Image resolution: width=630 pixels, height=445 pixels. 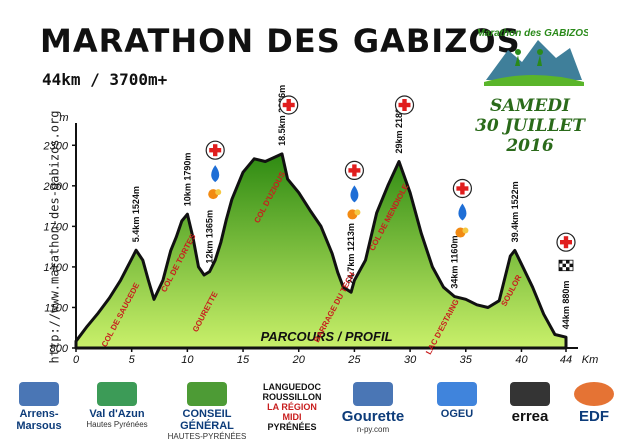 I want to click on sponsor-name: Val d'Azun, so click(x=117, y=414).